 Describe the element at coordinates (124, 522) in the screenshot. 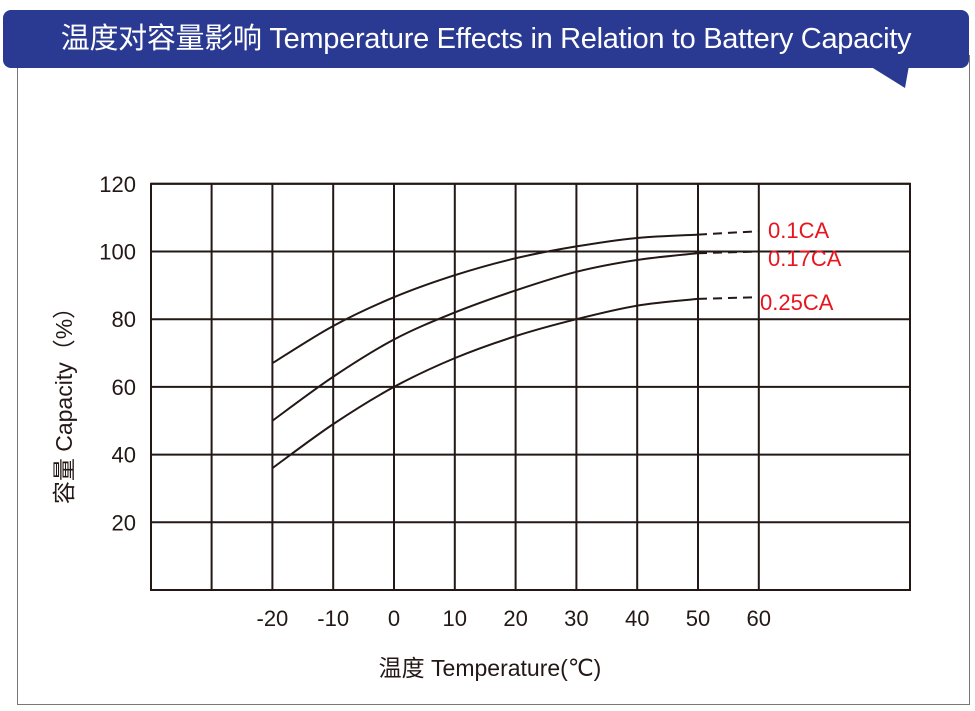

I see `y-tick-label: 20` at that location.